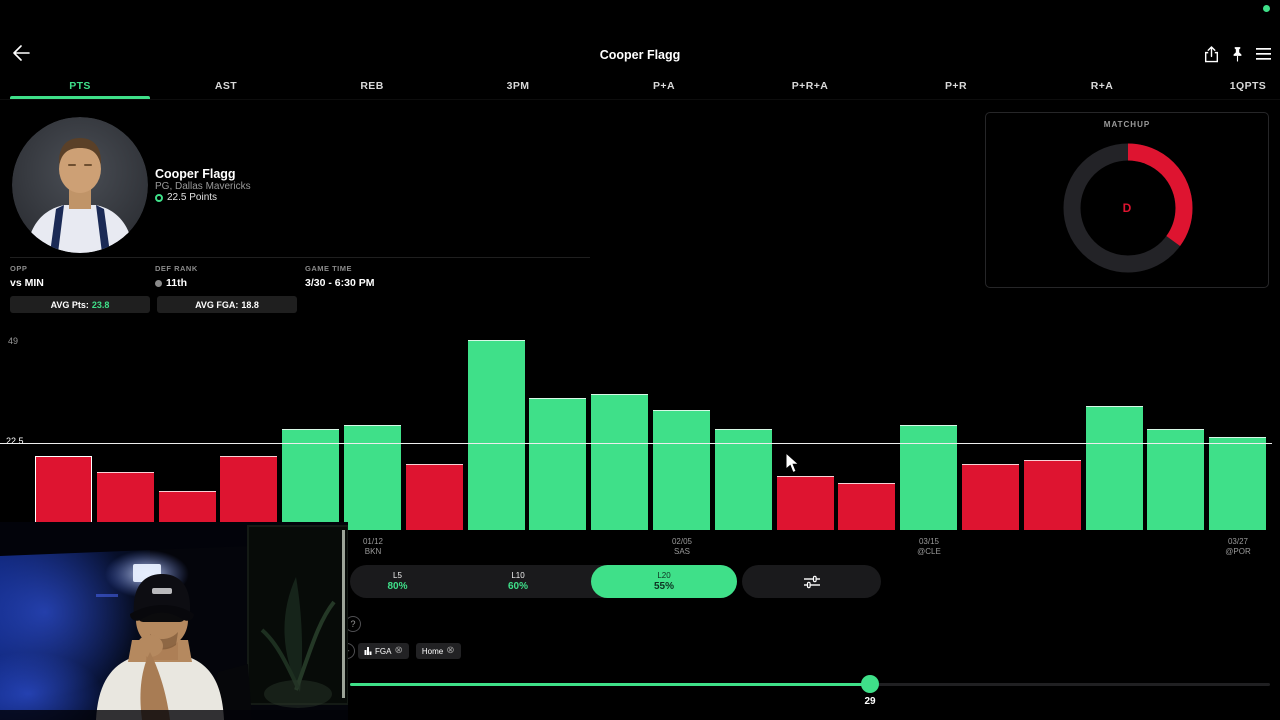 This screenshot has height=720, width=1280. Describe the element at coordinates (27, 276) in the screenshot. I see `opp-info: OPP vs MIN` at that location.